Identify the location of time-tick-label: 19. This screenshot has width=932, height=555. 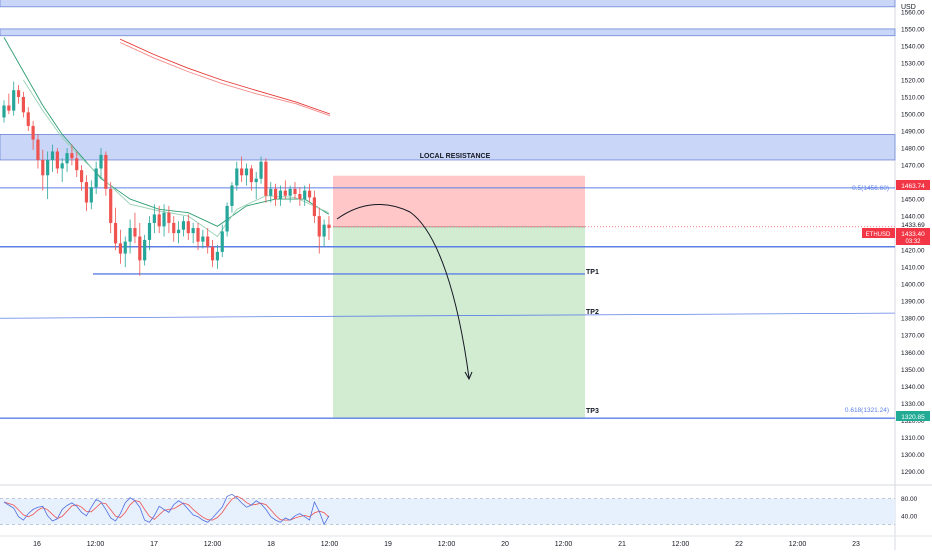
(388, 544).